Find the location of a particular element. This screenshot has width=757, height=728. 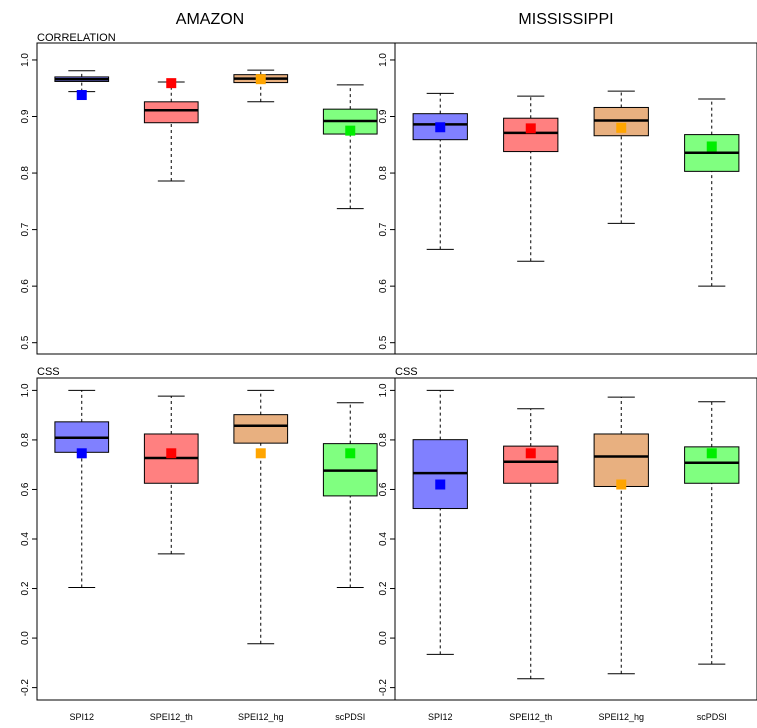

panel-label-css-left: CSS is located at coordinates (48, 372).